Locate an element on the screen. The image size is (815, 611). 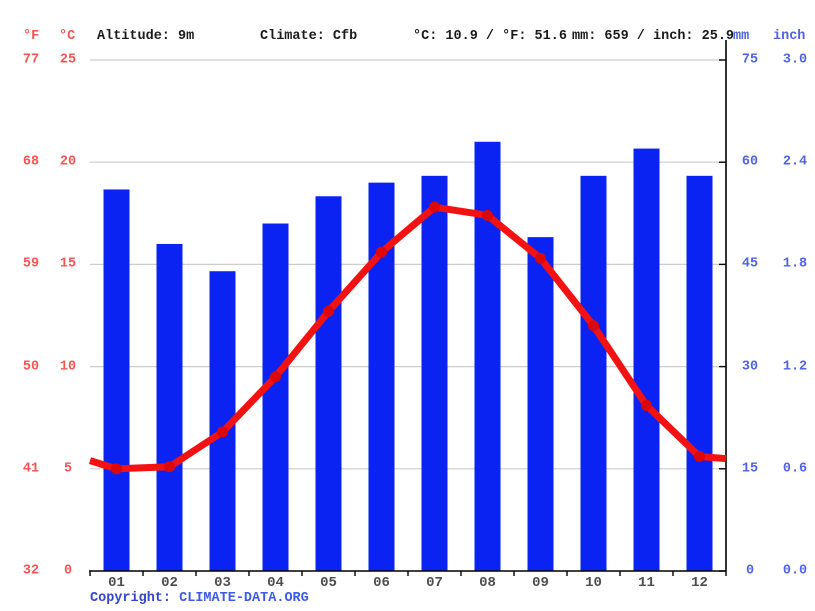
c-tick-label: 15 is located at coordinates (68, 264).